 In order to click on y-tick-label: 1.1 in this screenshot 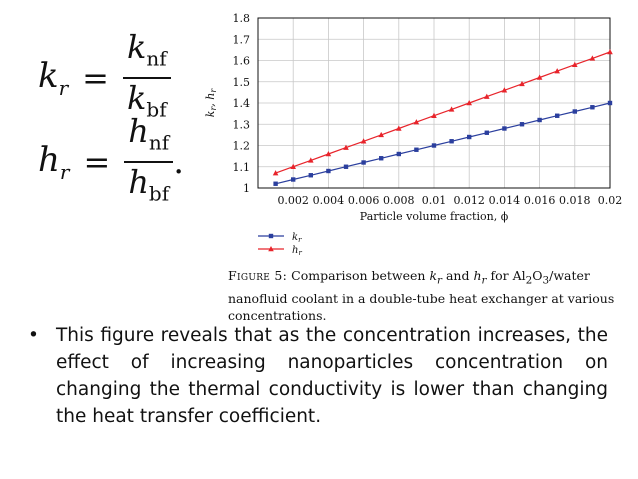, I will do `click(242, 167)`.